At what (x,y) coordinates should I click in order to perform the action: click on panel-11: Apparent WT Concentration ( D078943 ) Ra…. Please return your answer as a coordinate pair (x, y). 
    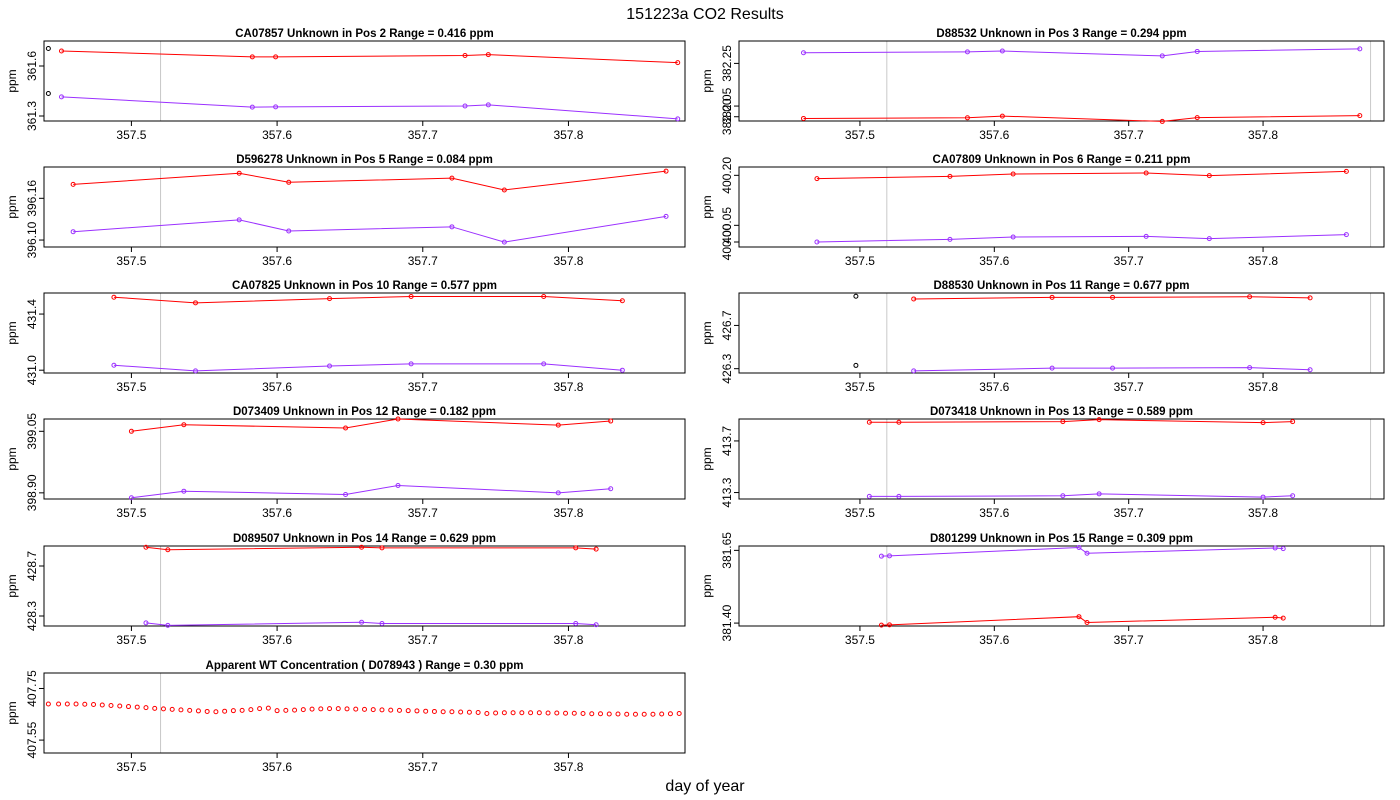
    Looking at the image, I should click on (345, 717).